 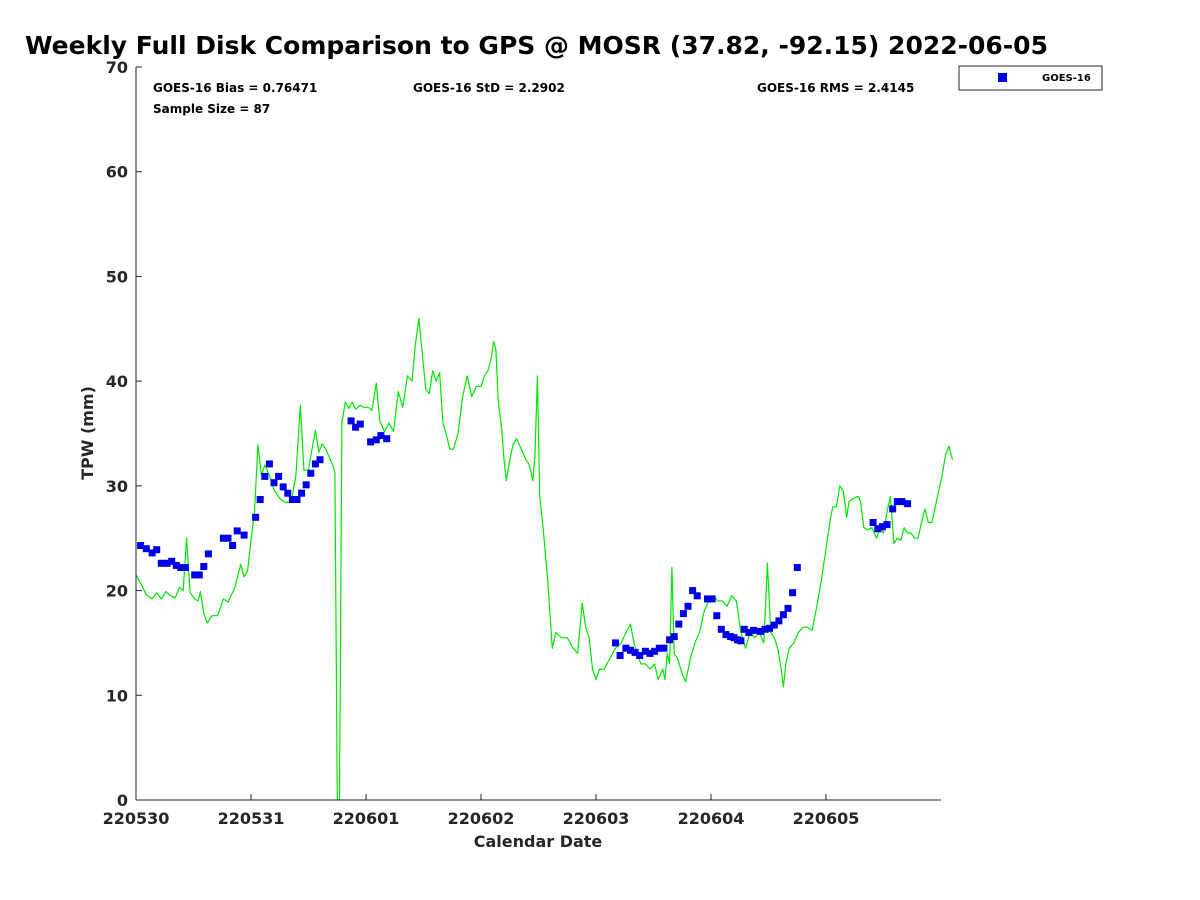 What do you see at coordinates (122, 800) in the screenshot?
I see `y-tick-label: 0` at bounding box center [122, 800].